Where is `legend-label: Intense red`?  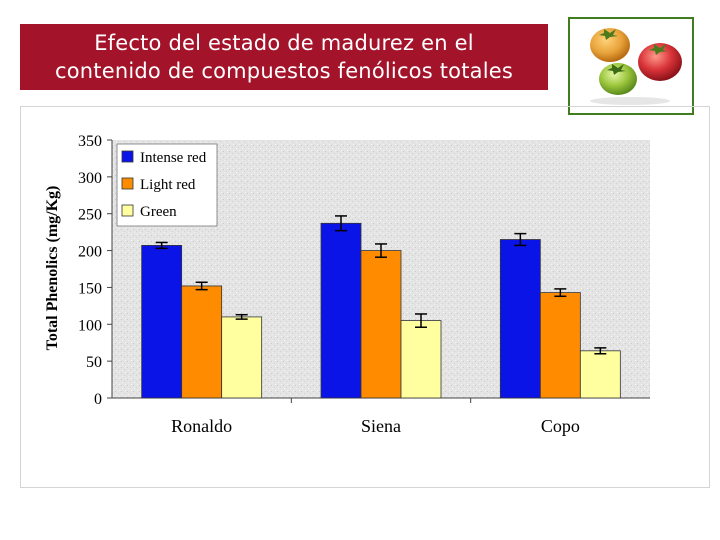 legend-label: Intense red is located at coordinates (173, 158).